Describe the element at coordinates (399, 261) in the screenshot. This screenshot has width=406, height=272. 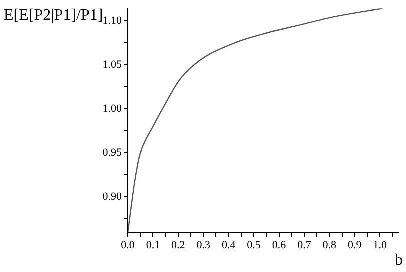
I see `x-axis-title: b` at that location.